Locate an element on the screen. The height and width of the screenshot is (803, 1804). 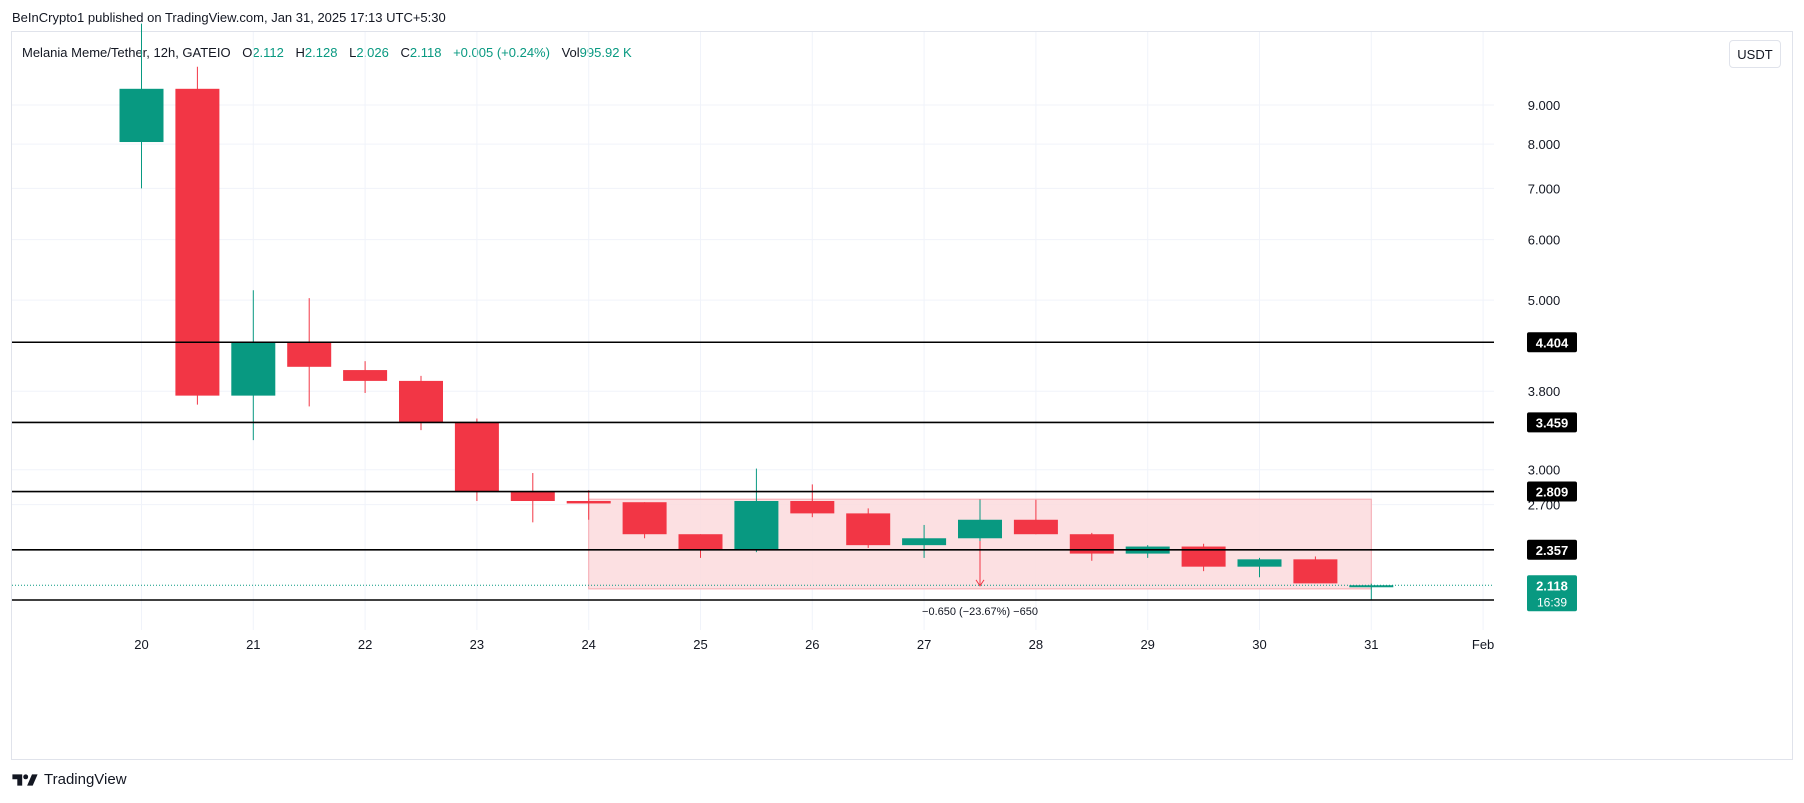
low-label: L is located at coordinates (353, 52).